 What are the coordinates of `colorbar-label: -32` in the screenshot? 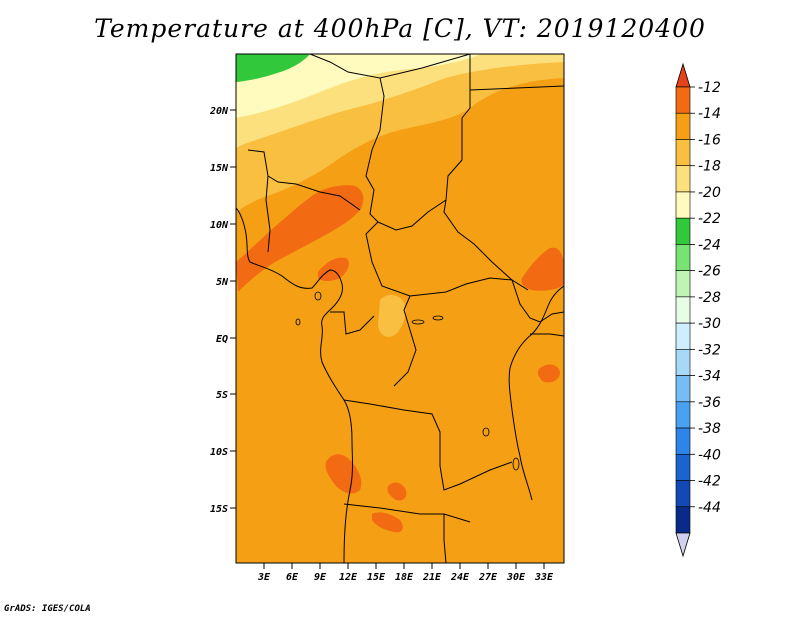 It's located at (709, 350).